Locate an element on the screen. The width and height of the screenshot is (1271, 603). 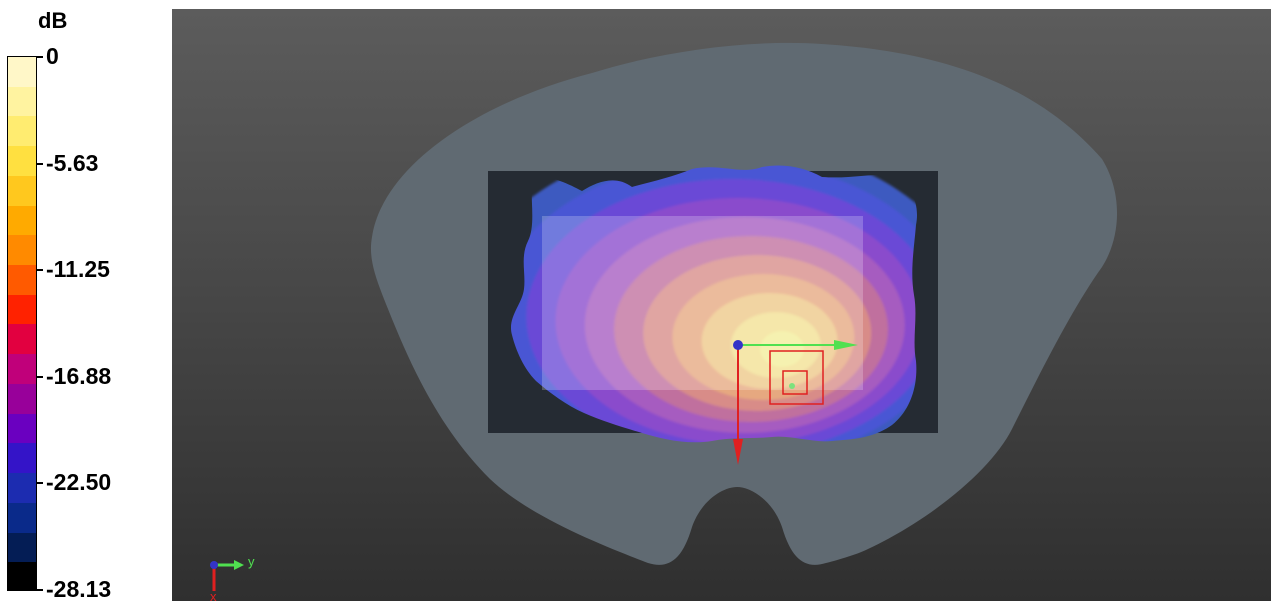
source-box-inner is located at coordinates (795, 382).